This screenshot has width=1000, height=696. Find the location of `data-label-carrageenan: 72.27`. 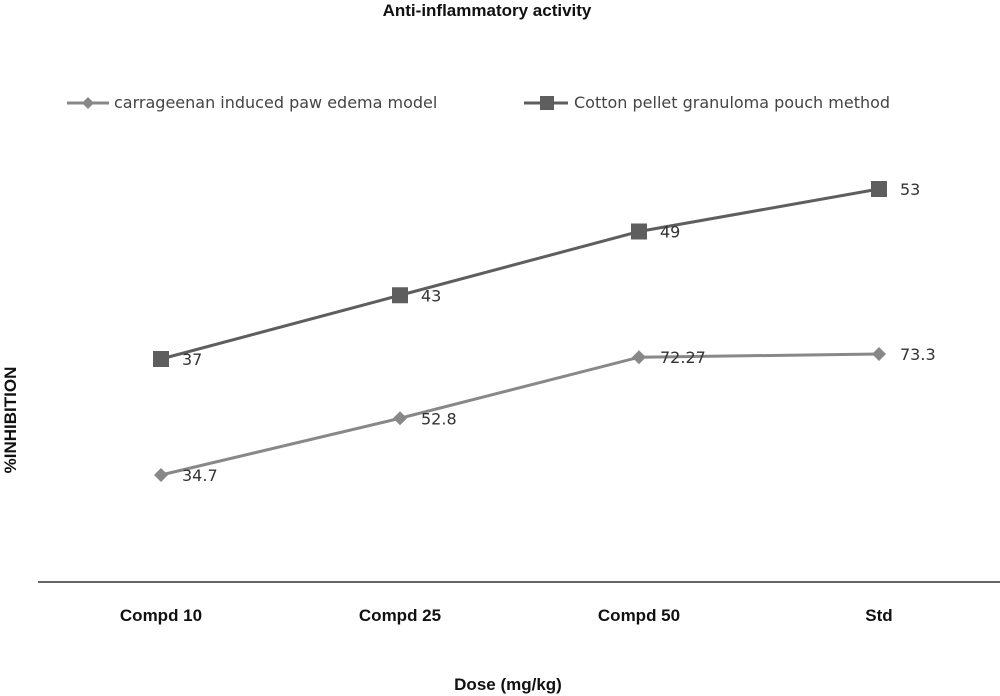

data-label-carrageenan: 72.27 is located at coordinates (683, 357).